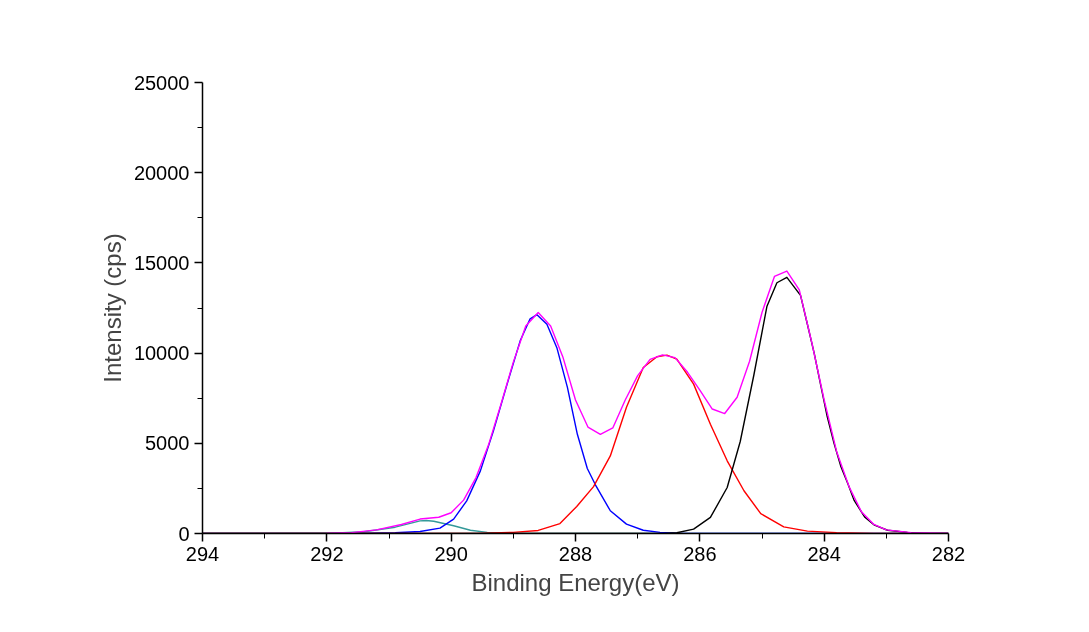 The width and height of the screenshot is (1089, 632). What do you see at coordinates (161, 82) in the screenshot?
I see `y-tick-label: 25000` at bounding box center [161, 82].